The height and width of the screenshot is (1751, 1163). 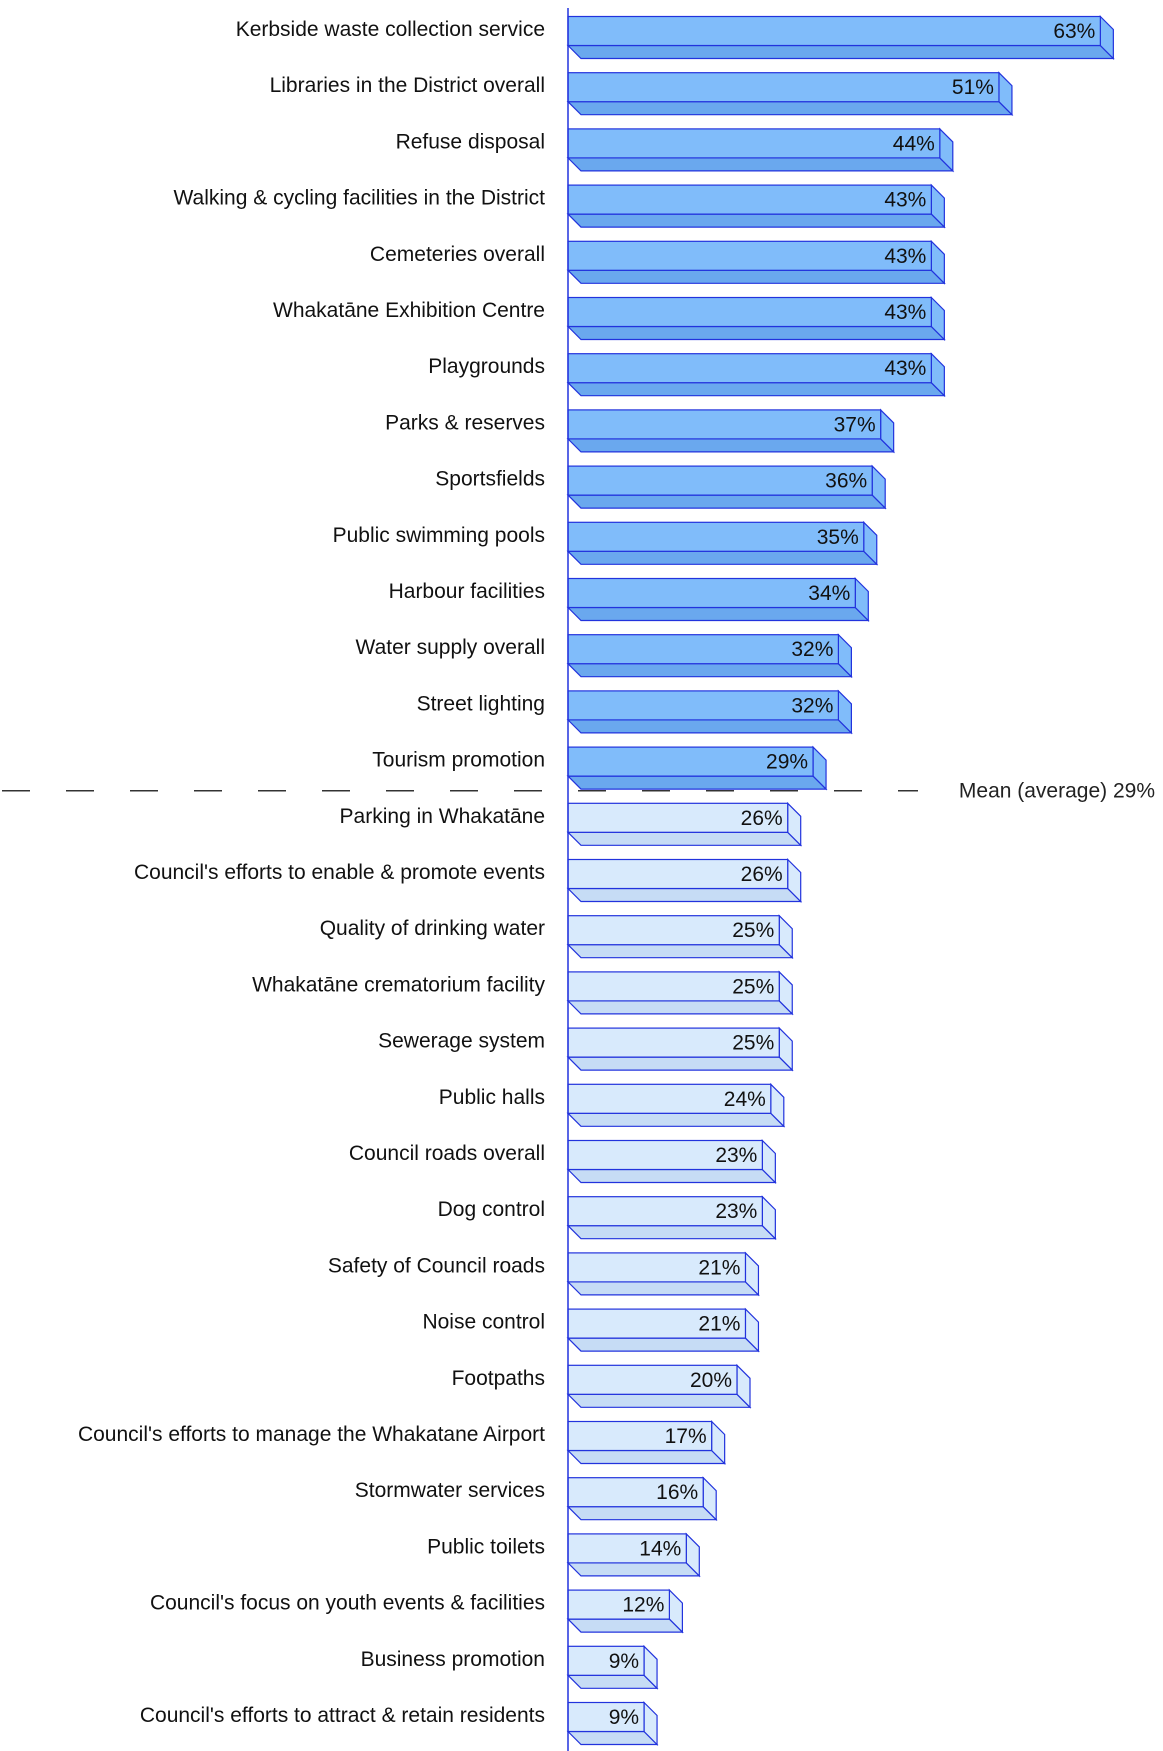 I want to click on bar-value-label: 34%, so click(x=829, y=593).